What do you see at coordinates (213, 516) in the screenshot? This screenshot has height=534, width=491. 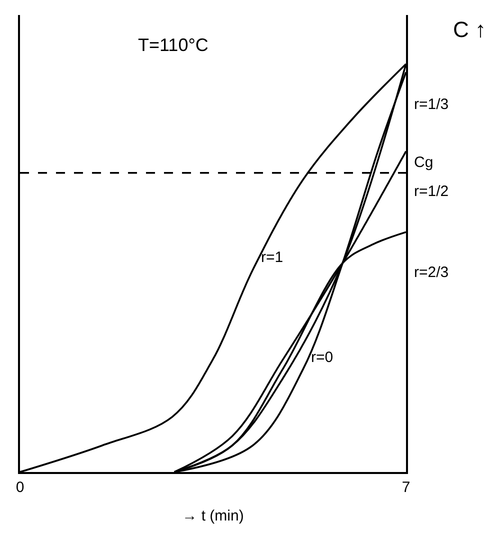 I see `x-axis-title: → t (min)` at bounding box center [213, 516].